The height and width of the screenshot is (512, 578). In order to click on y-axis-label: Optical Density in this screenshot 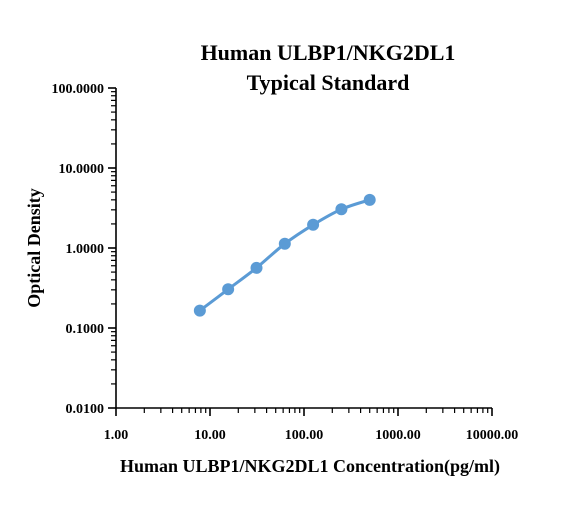, I will do `click(34, 248)`.